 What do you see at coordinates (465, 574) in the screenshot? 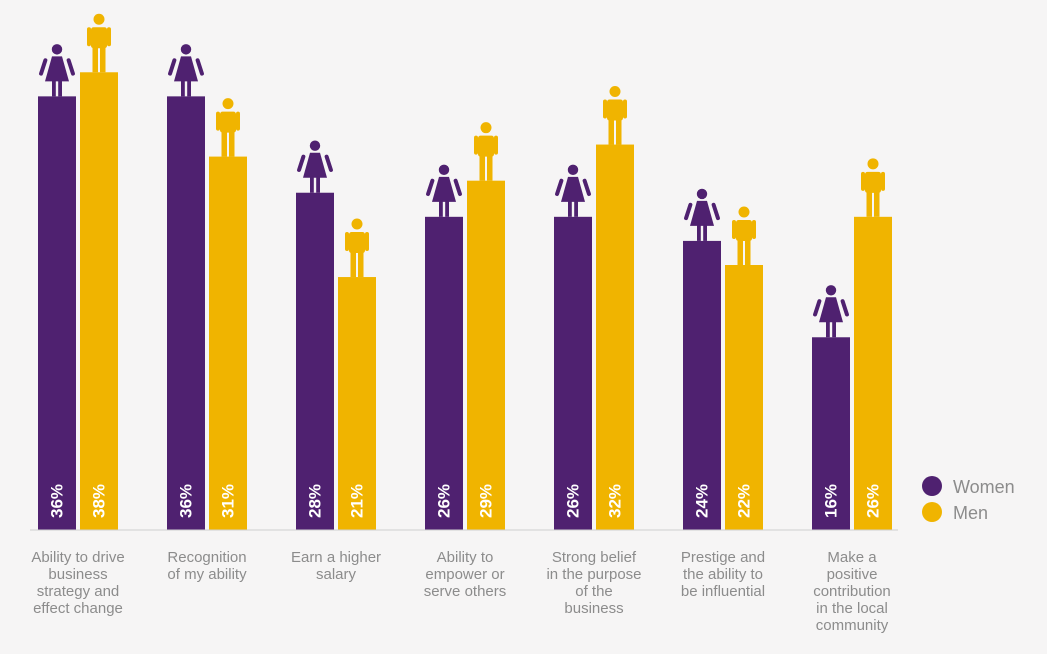
I see `category-label-4: Ability to empower or serve others` at bounding box center [465, 574].